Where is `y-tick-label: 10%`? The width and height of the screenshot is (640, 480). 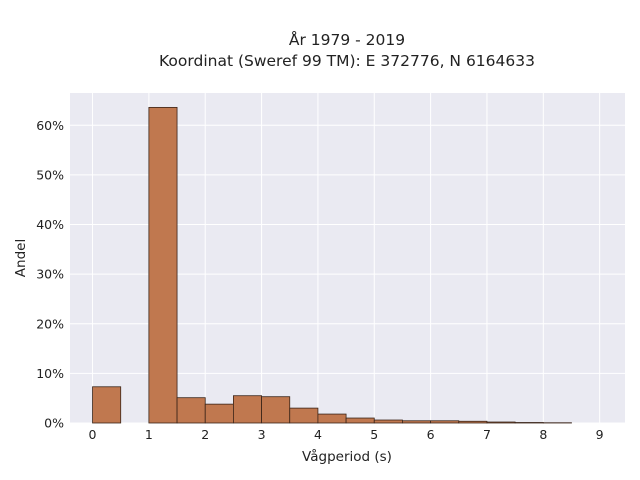 y-tick-label: 10% is located at coordinates (50, 373).